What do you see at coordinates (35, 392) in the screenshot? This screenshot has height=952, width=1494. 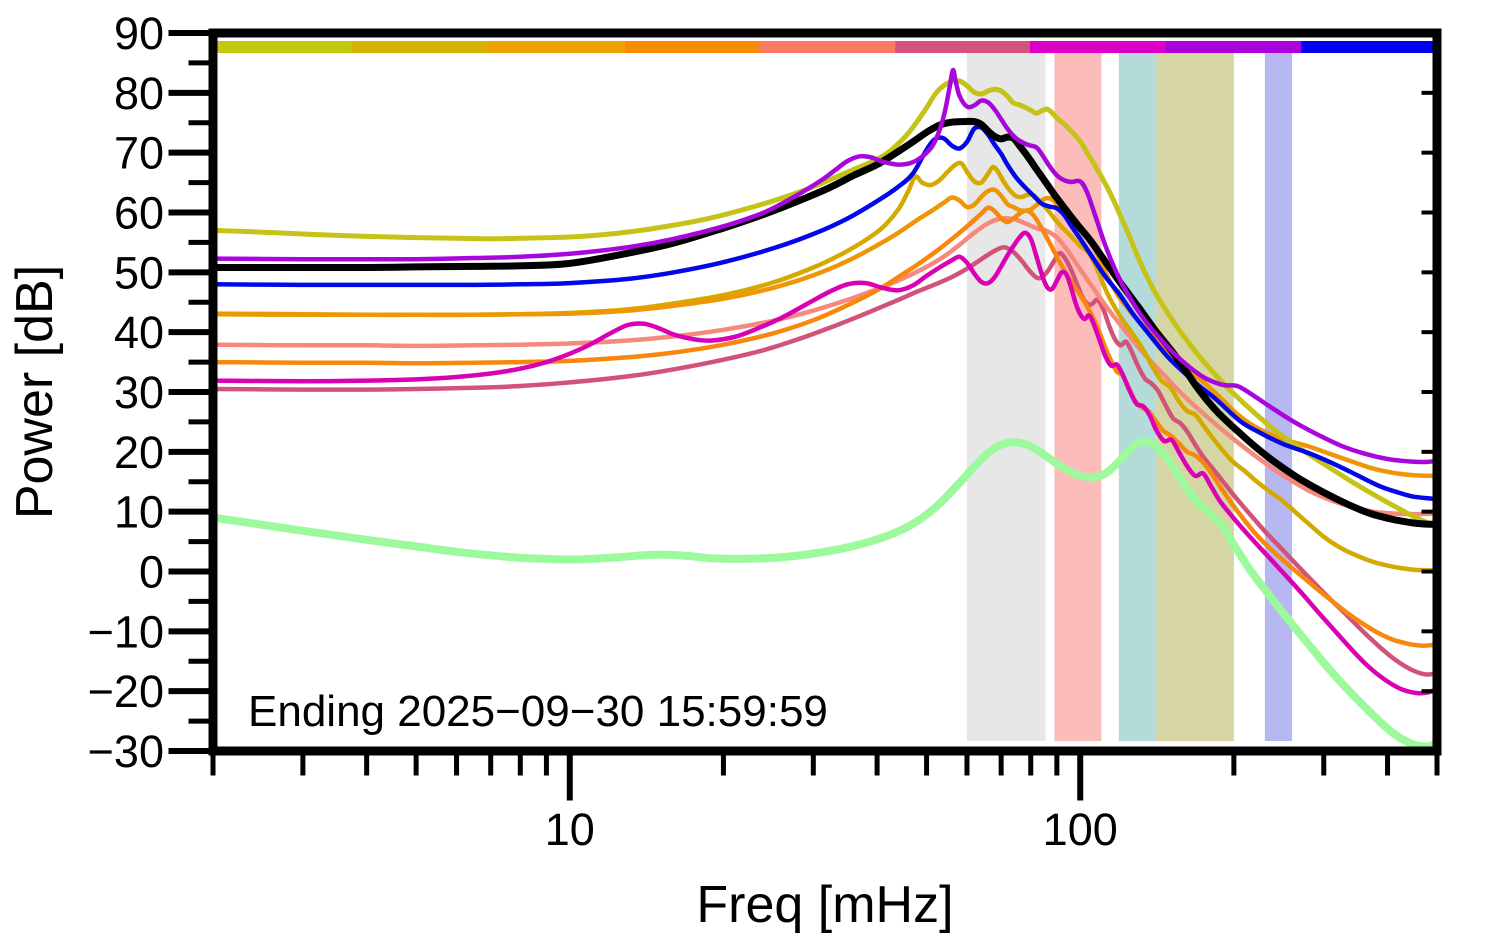 I see `y-axis-title: Power [dB]` at bounding box center [35, 392].